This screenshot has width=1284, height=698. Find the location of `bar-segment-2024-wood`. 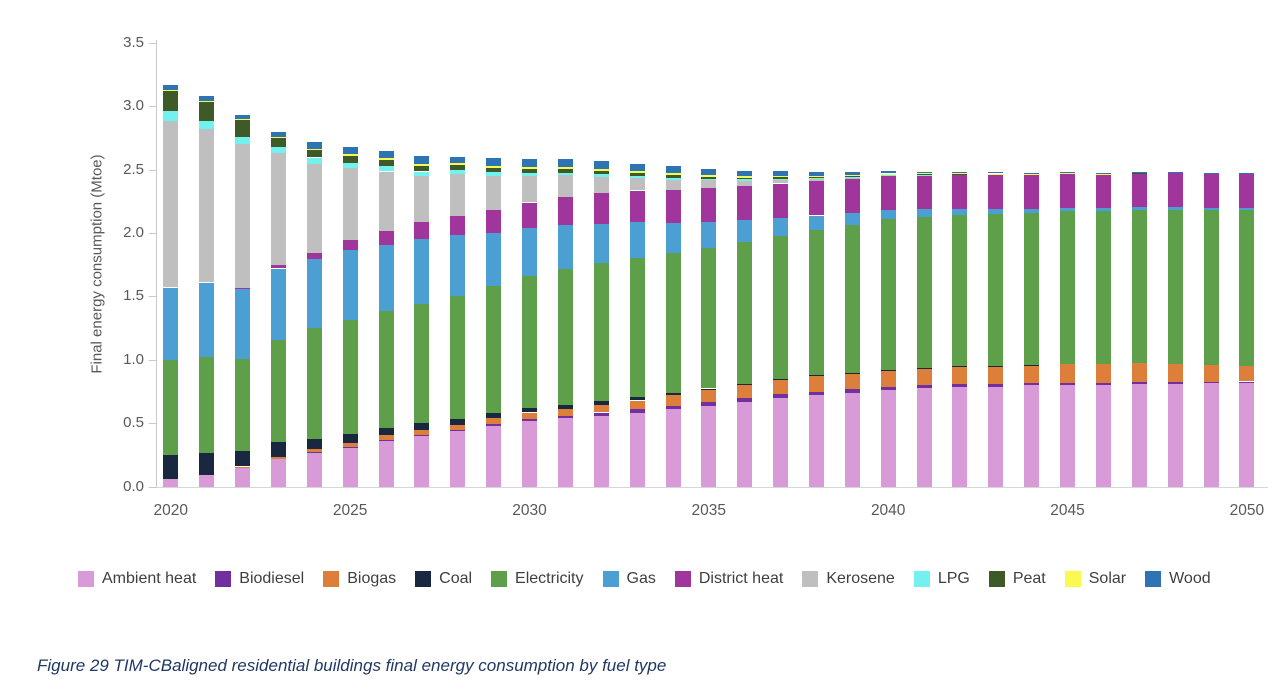

bar-segment-2024-wood is located at coordinates (314, 145).